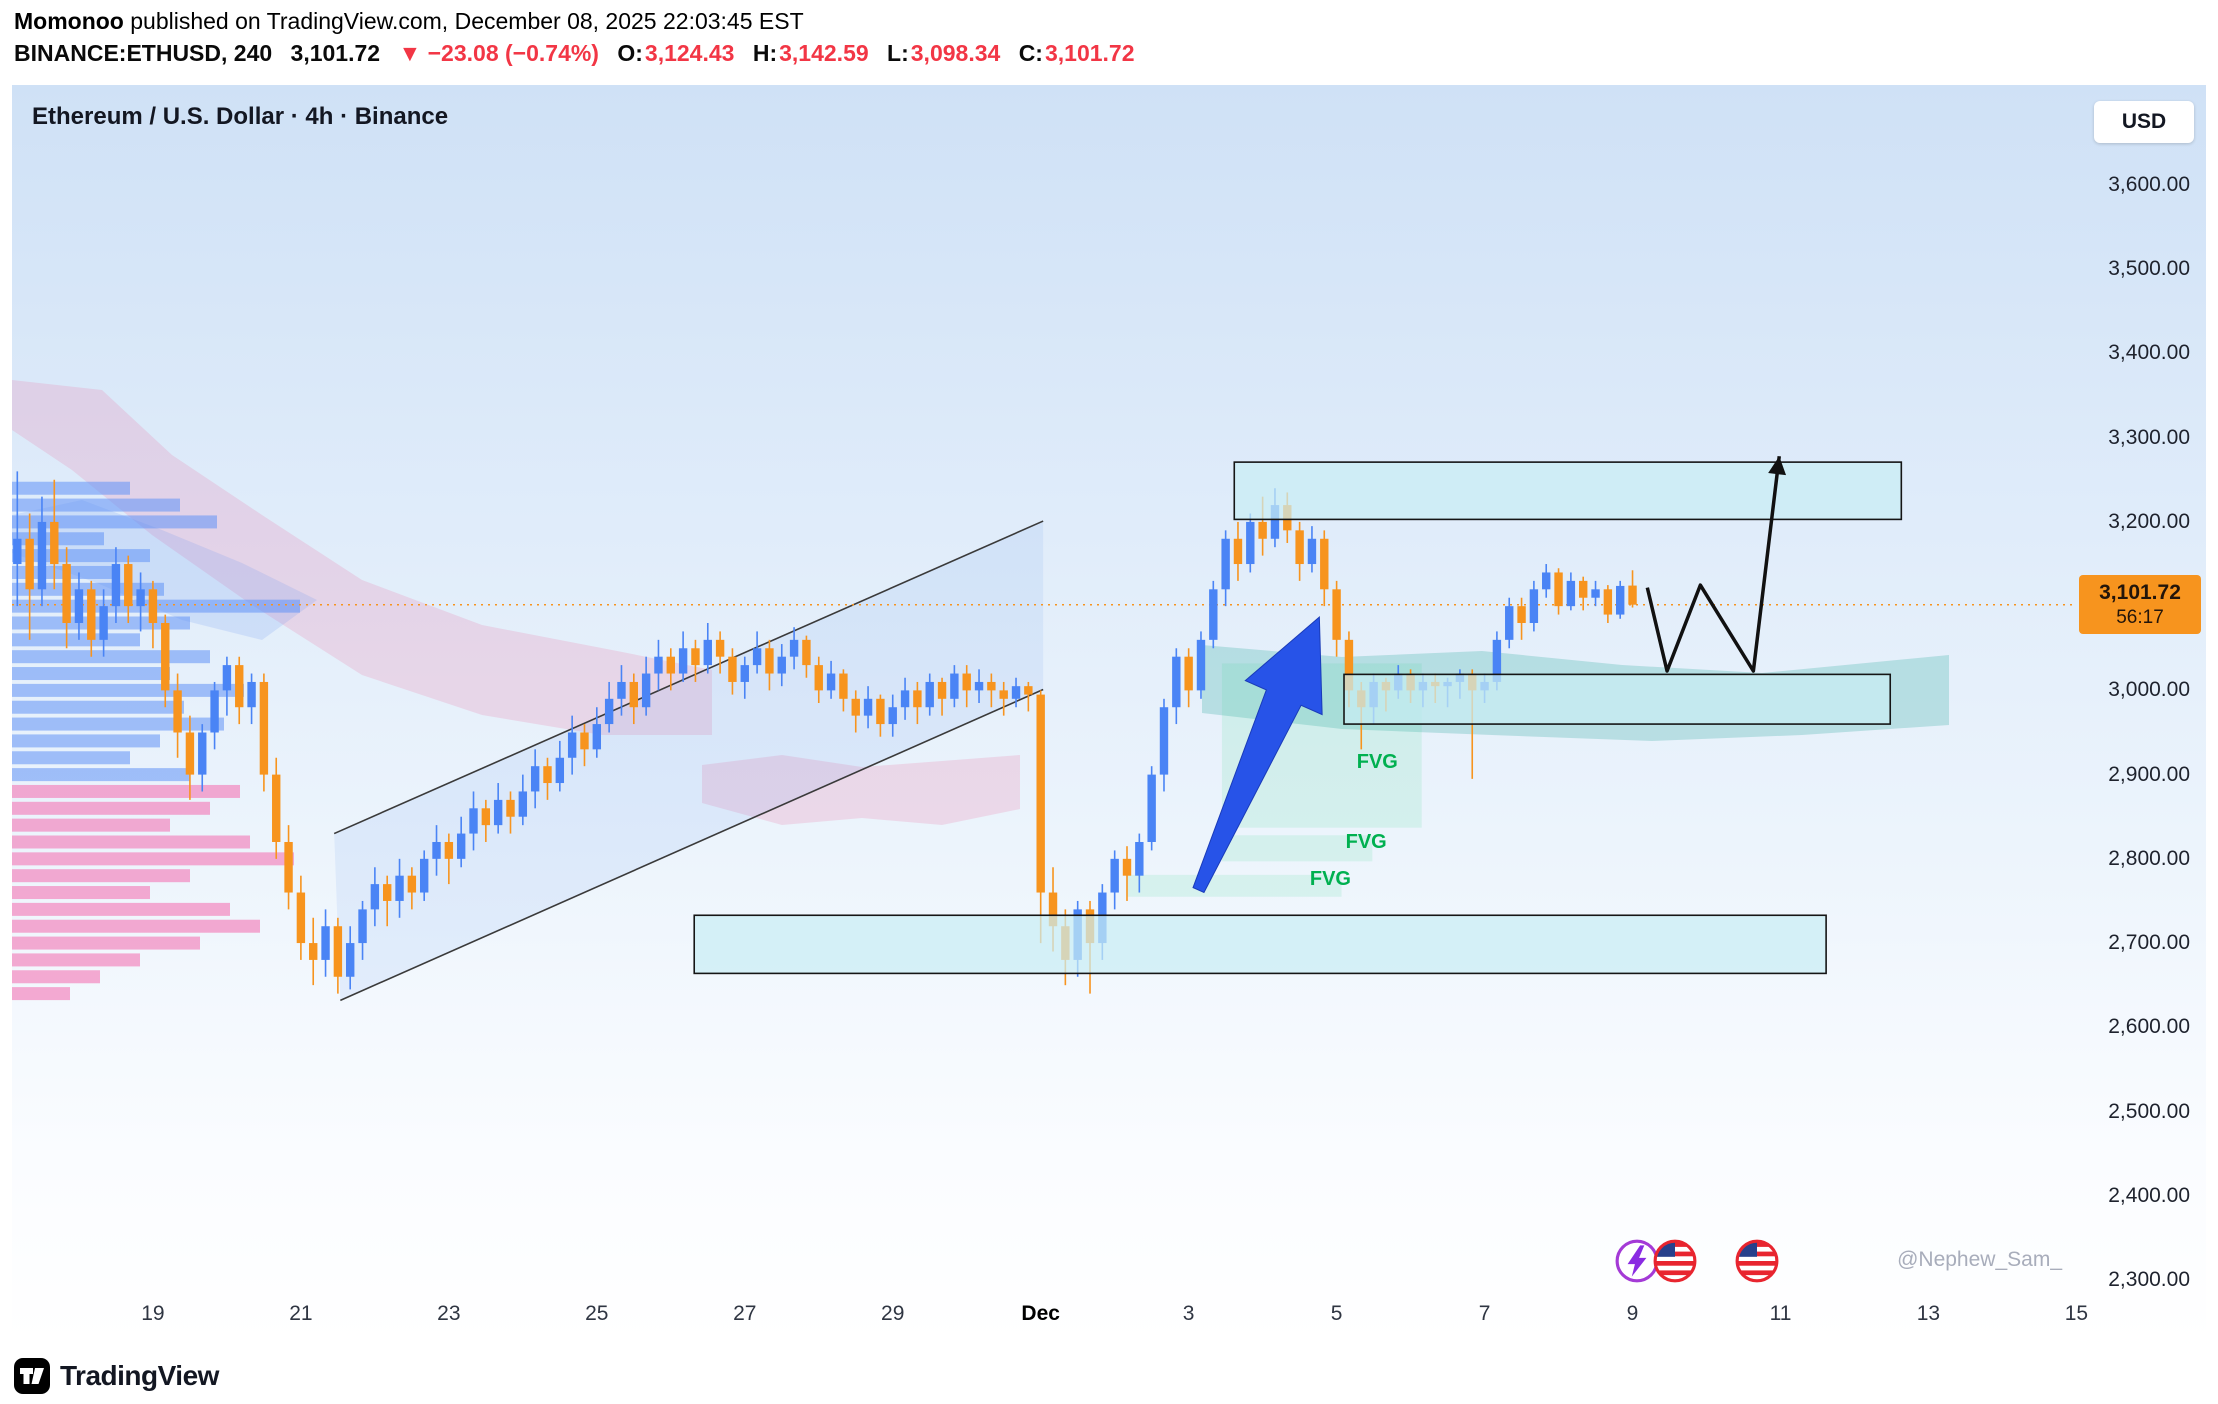 This screenshot has width=2218, height=1404. I want to click on time-axis-label: 21, so click(301, 1313).